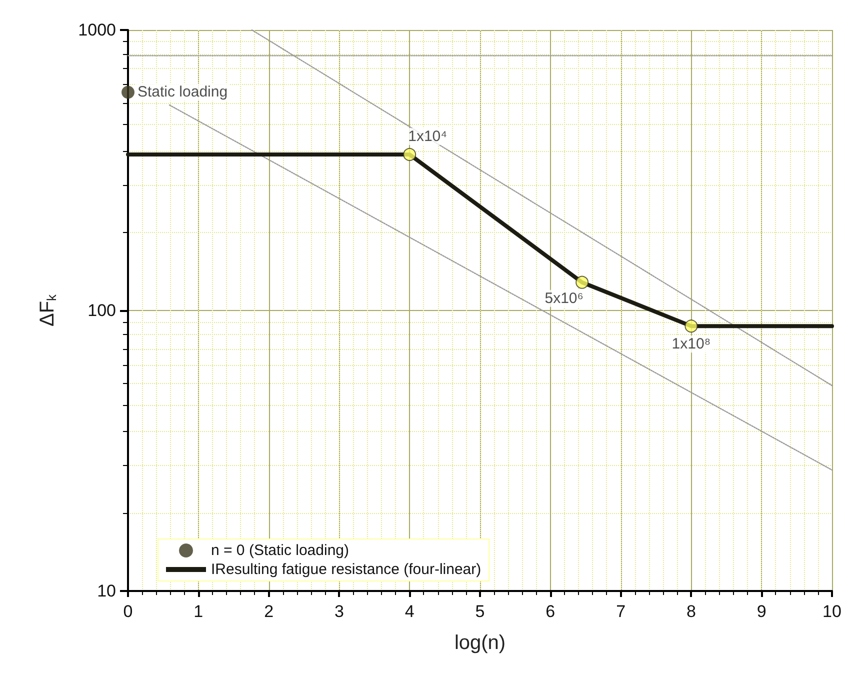 This screenshot has width=854, height=691. Describe the element at coordinates (346, 569) in the screenshot. I see `legend-label: IResulting fatigue resistance (four-linear)` at that location.